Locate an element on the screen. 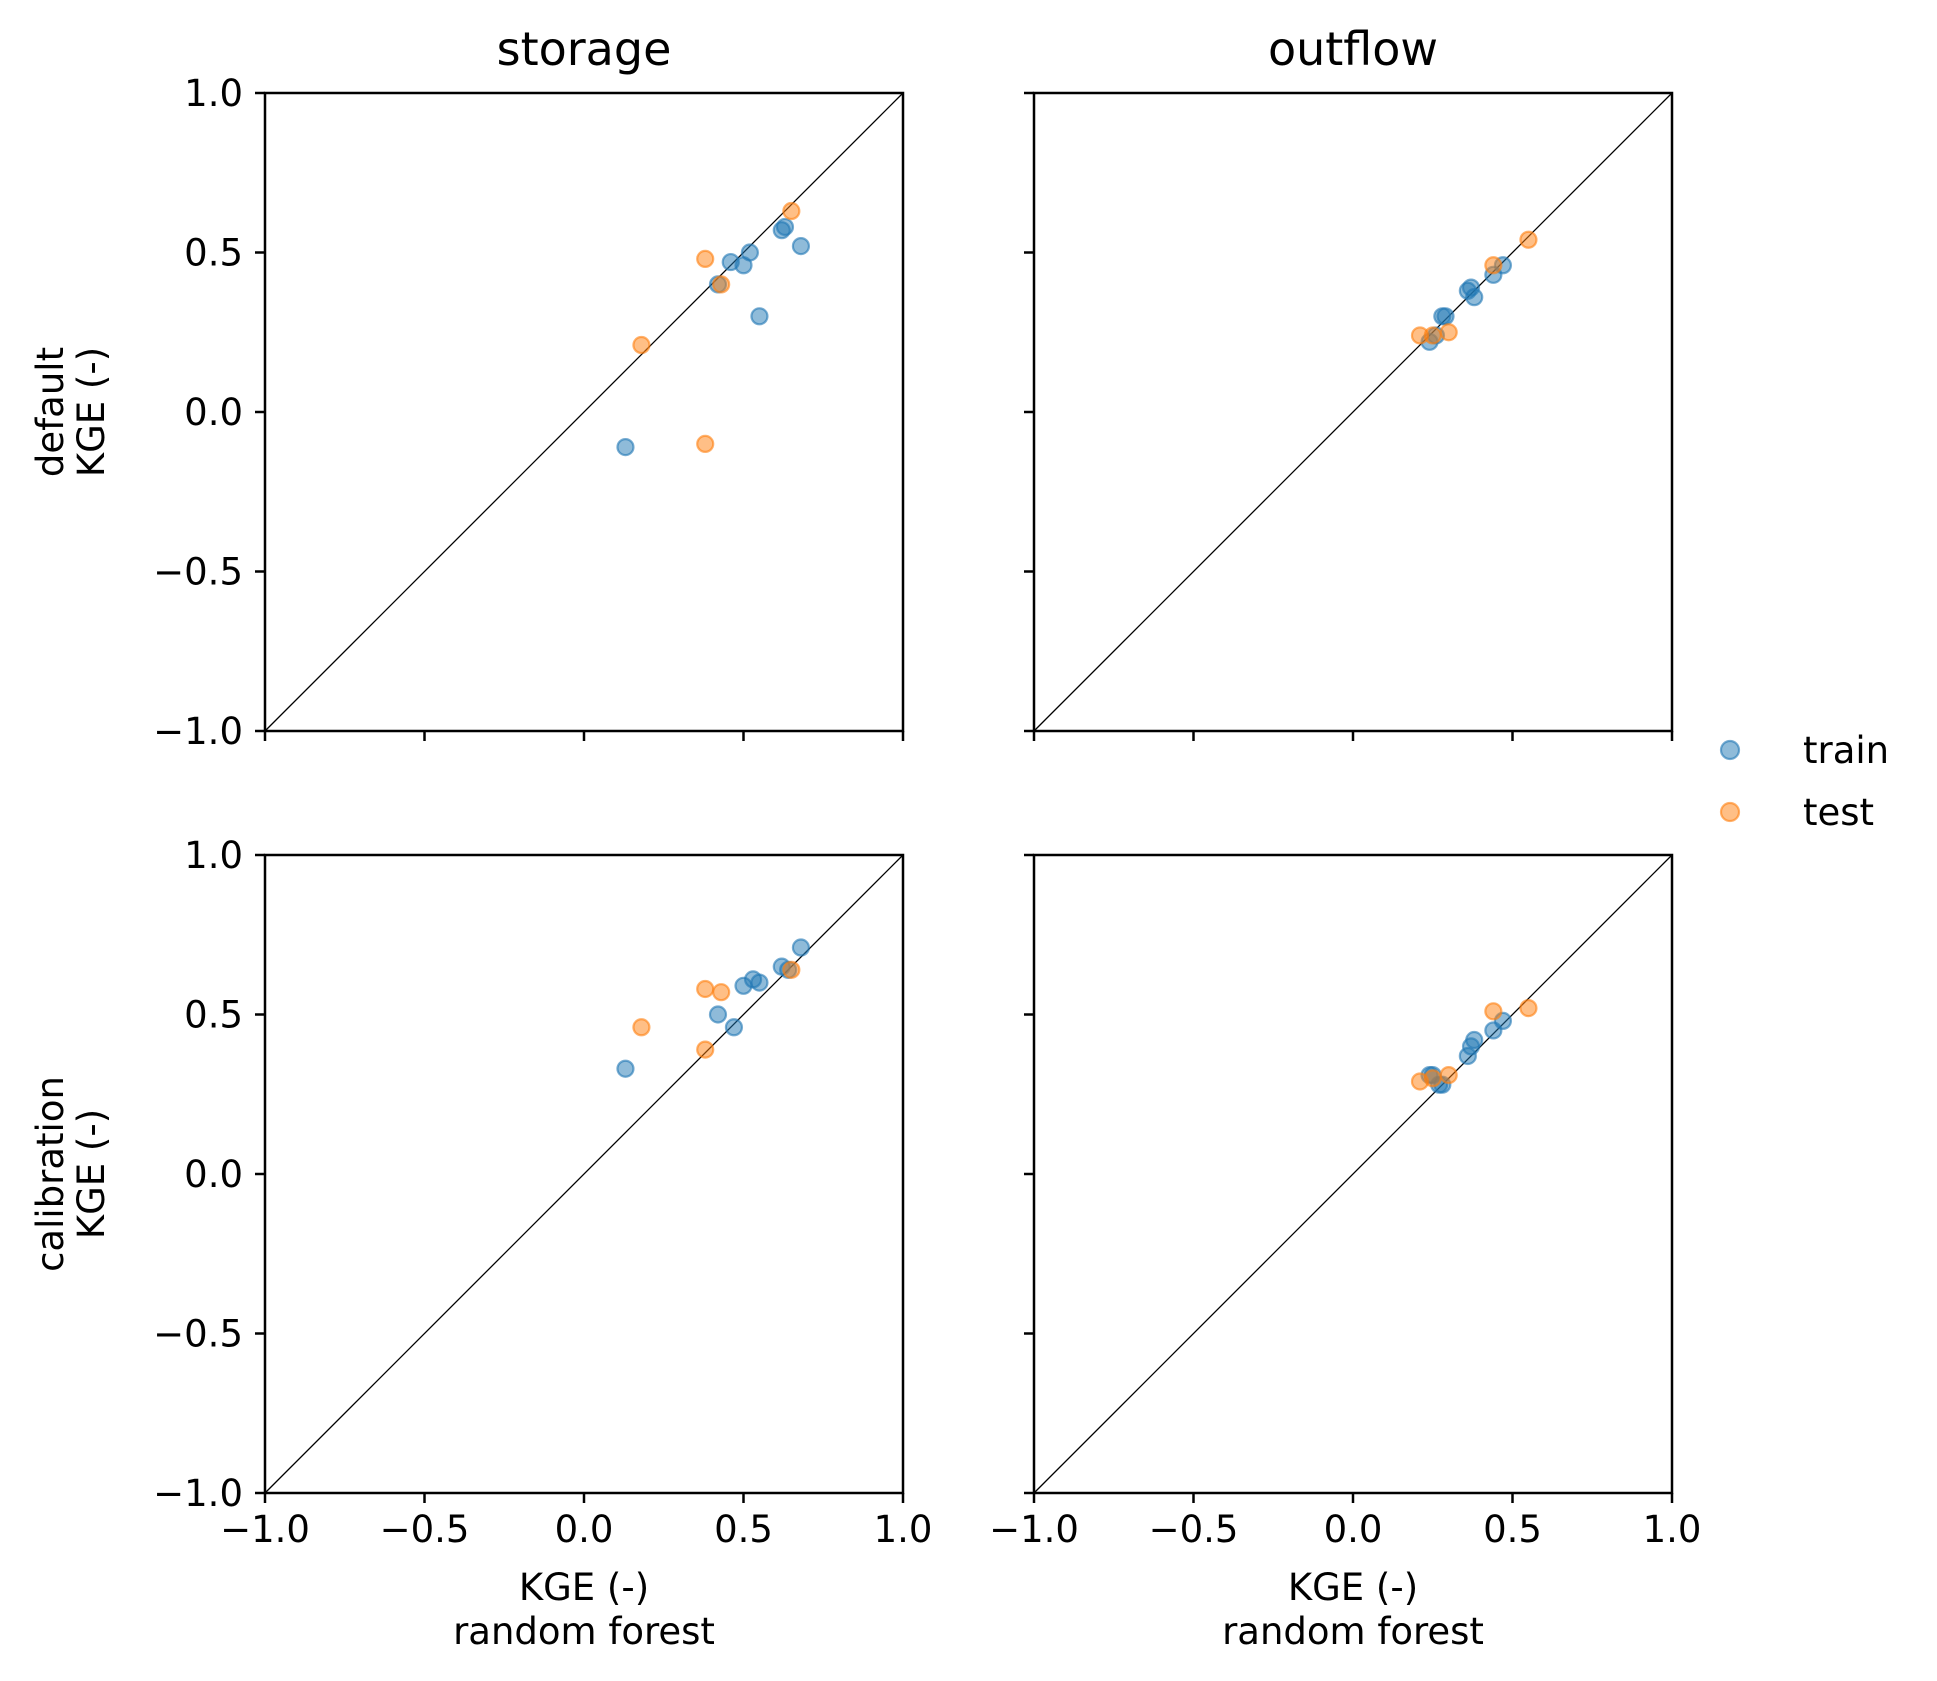  legend-label-train: train is located at coordinates (1846, 750).